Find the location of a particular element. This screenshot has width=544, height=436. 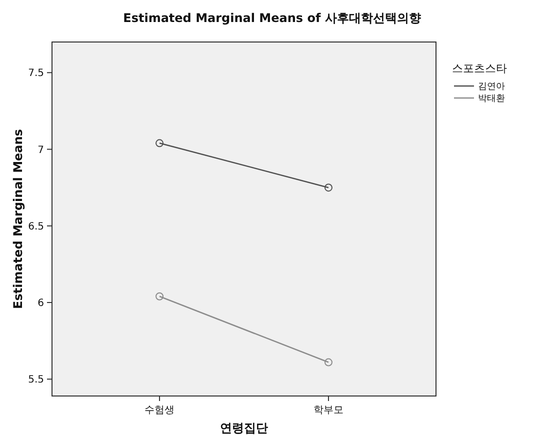

y-tick-label: 7 is located at coordinates (41, 150).